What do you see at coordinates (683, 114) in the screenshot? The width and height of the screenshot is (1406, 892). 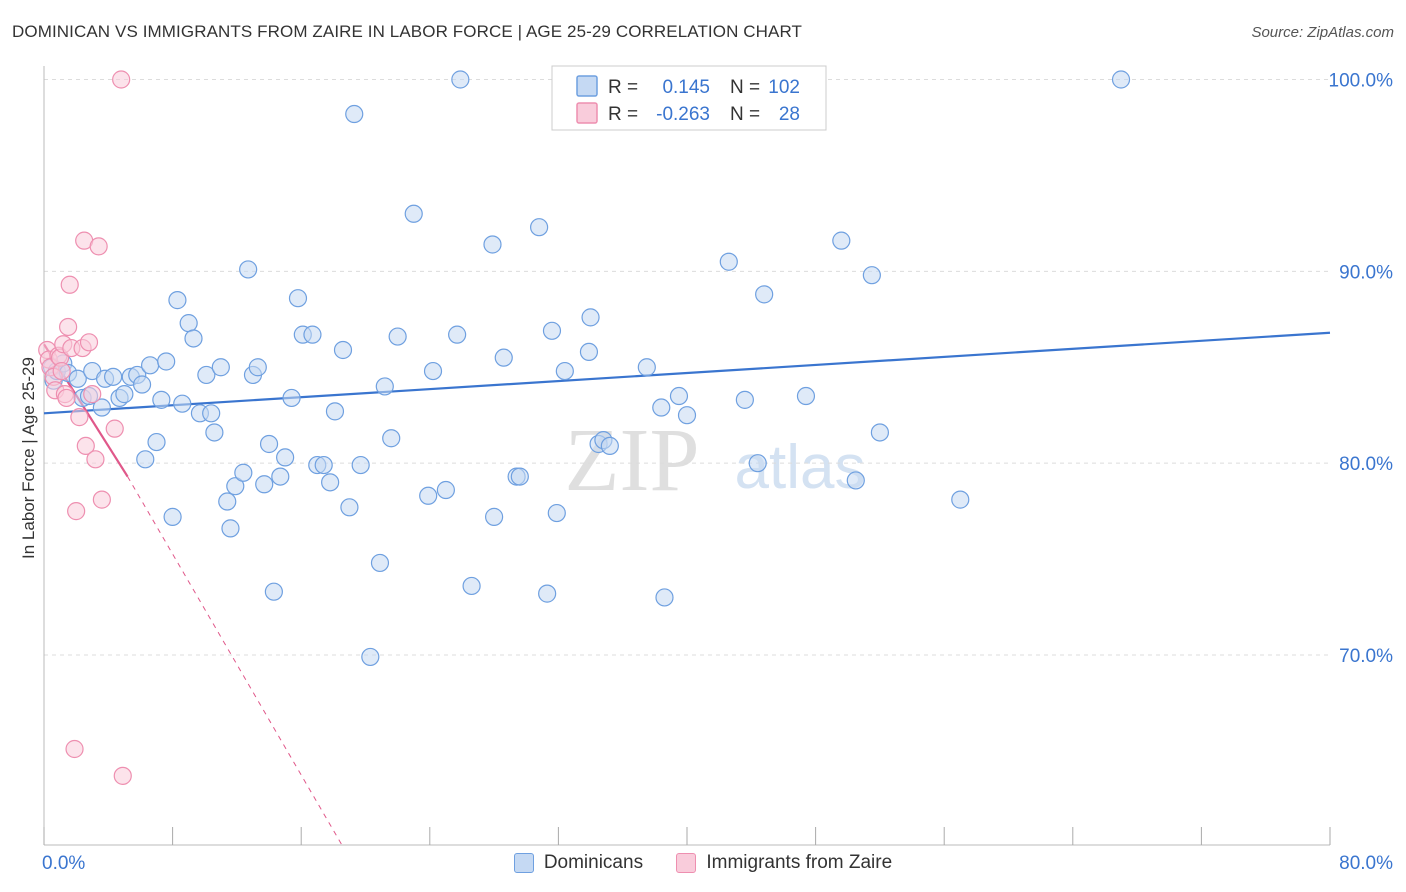 I see `legend-r-value-2: -0.263` at bounding box center [683, 114].